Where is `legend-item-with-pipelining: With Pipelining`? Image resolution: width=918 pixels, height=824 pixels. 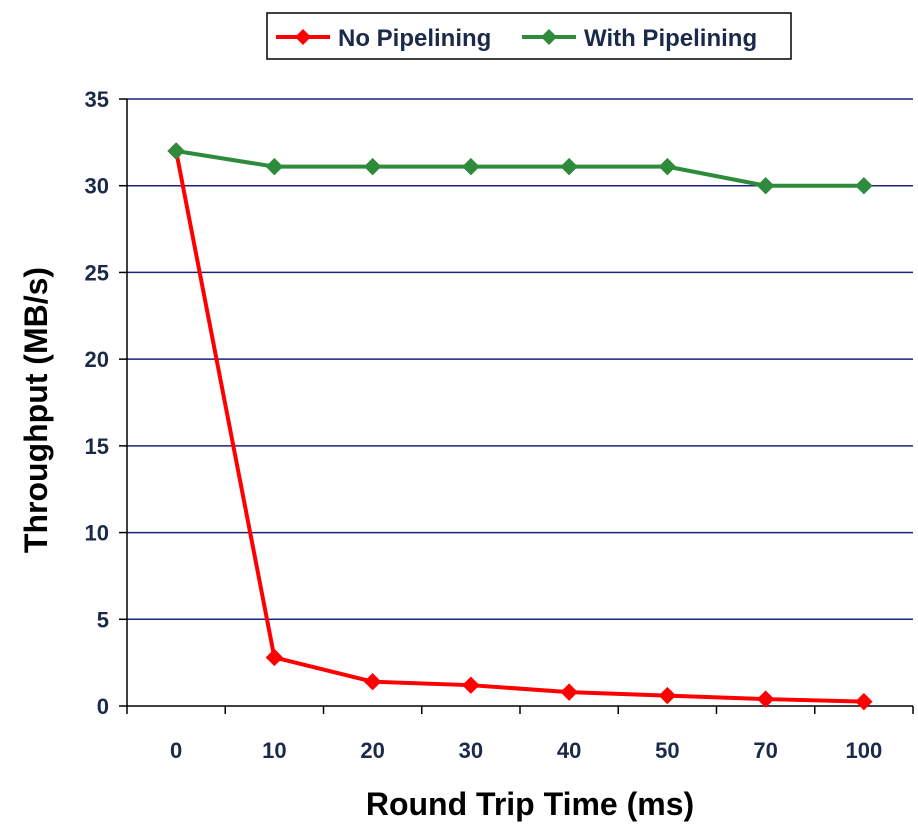
legend-item-with-pipelining: With Pipelining is located at coordinates (639, 38).